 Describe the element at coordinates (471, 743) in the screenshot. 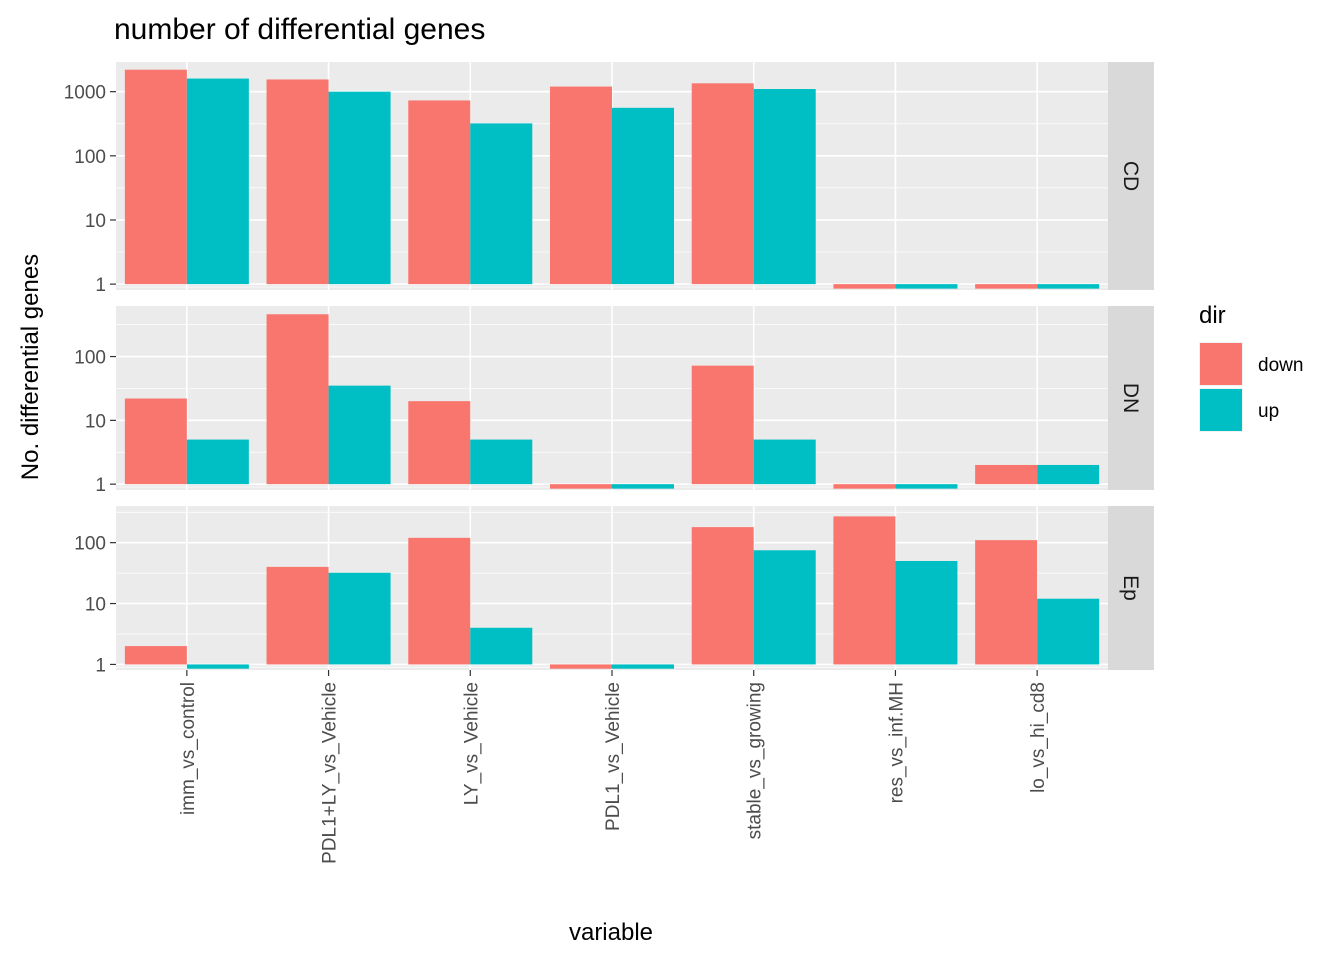

I see `x-tick-label: LY_vs_Vehicle` at that location.